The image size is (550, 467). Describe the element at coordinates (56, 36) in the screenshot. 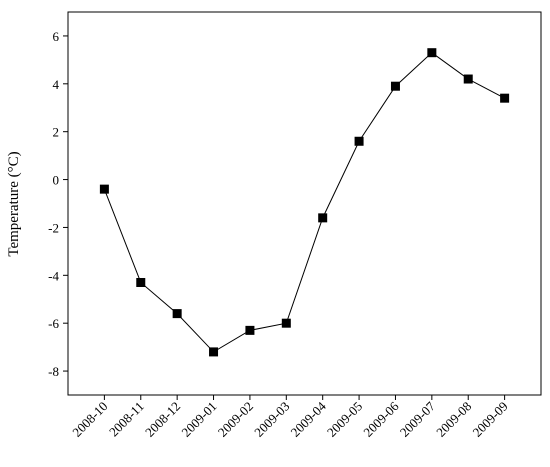

I see `y-tick-label: 6` at that location.